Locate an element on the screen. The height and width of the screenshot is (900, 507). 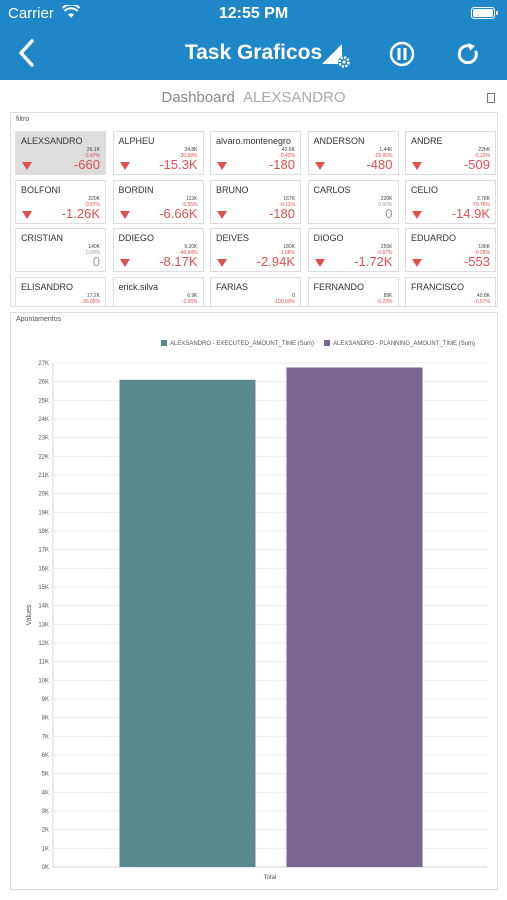
filter-tile: erick.silva 6.9K-3.26%-240 is located at coordinates (158, 291).